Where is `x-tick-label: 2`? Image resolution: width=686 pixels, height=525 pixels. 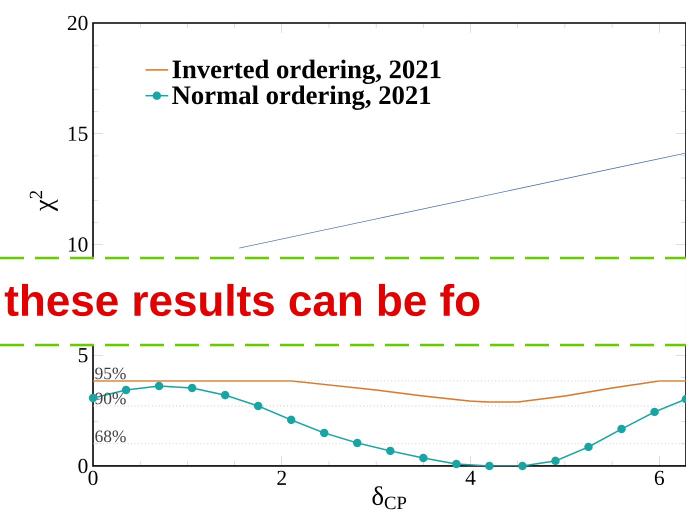
x-tick-label: 2 is located at coordinates (281, 477).